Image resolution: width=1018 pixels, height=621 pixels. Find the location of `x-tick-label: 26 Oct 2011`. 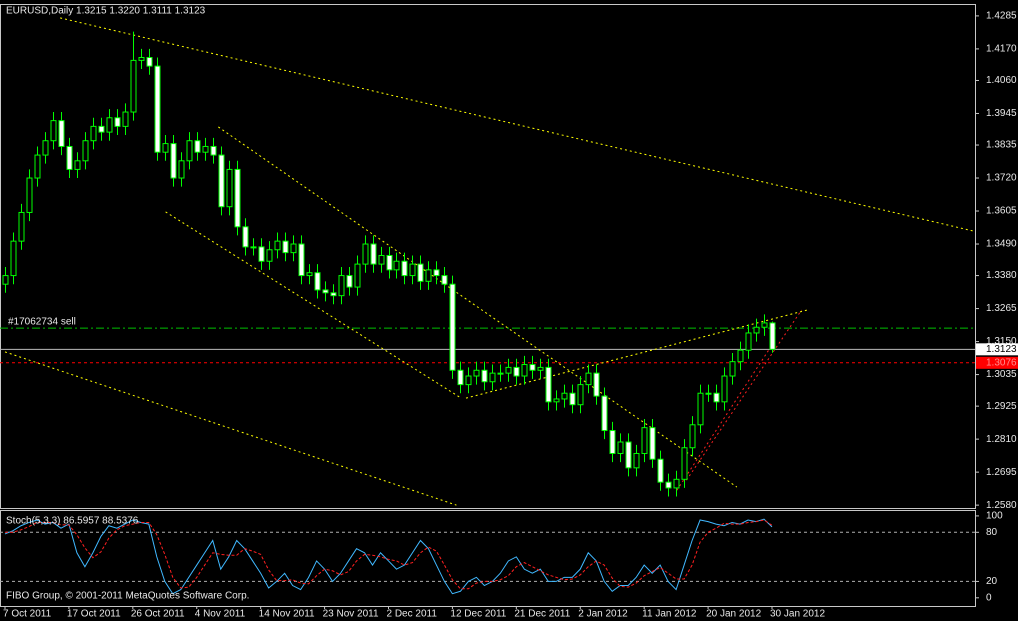

x-tick-label: 26 Oct 2011 is located at coordinates (158, 614).